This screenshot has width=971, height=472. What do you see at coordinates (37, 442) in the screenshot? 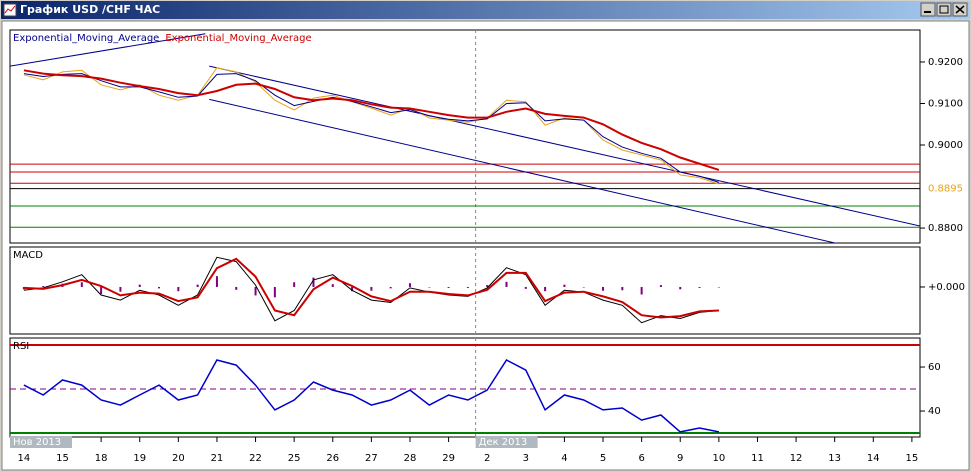
I see `period-label: Нов 2013` at bounding box center [37, 442].